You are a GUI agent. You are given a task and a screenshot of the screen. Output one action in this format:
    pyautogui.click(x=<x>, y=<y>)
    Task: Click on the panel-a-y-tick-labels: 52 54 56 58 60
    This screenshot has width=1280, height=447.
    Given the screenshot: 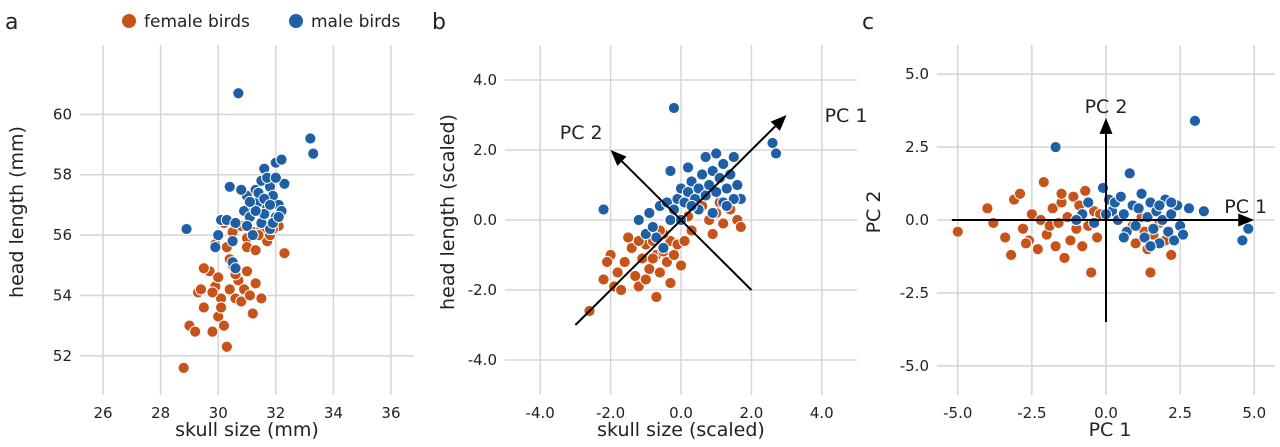 What is the action you would take?
    pyautogui.click(x=62, y=234)
    